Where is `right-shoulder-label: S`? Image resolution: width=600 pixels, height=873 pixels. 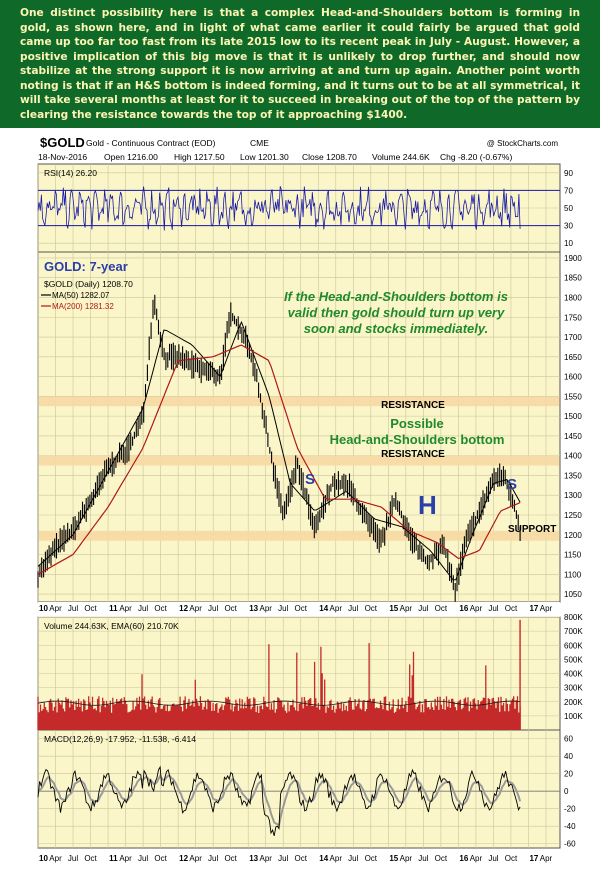
right-shoulder-label: S is located at coordinates (512, 484).